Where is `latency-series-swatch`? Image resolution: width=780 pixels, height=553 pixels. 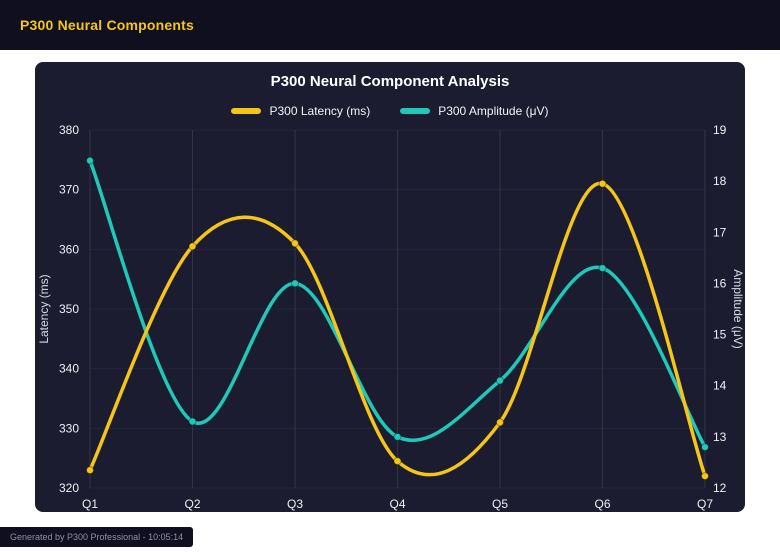
latency-series-swatch is located at coordinates (246, 111).